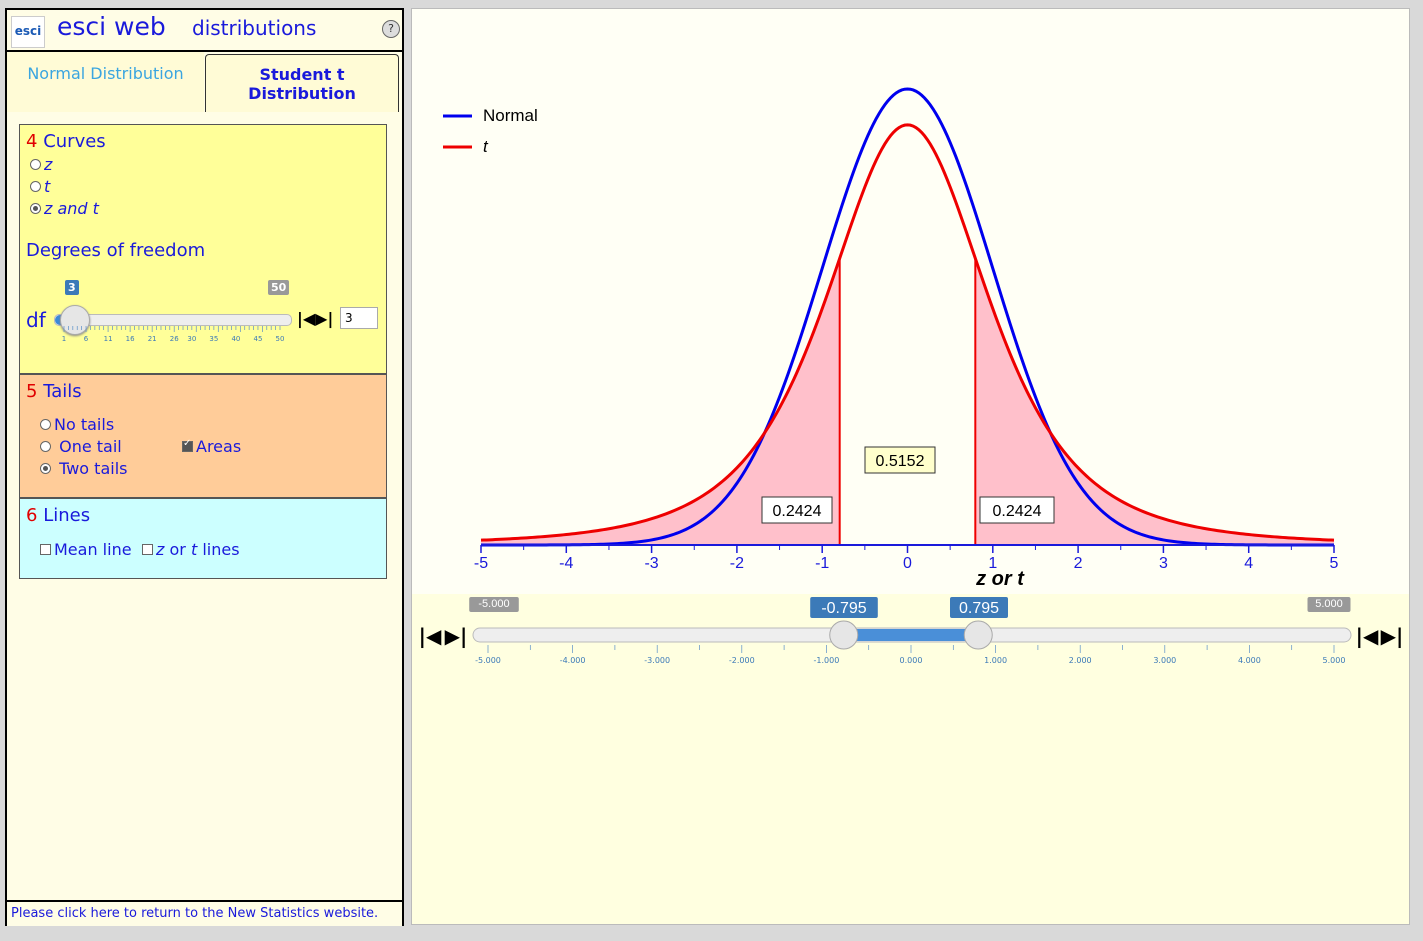  I want to click on help-icon: ?, so click(391, 29).